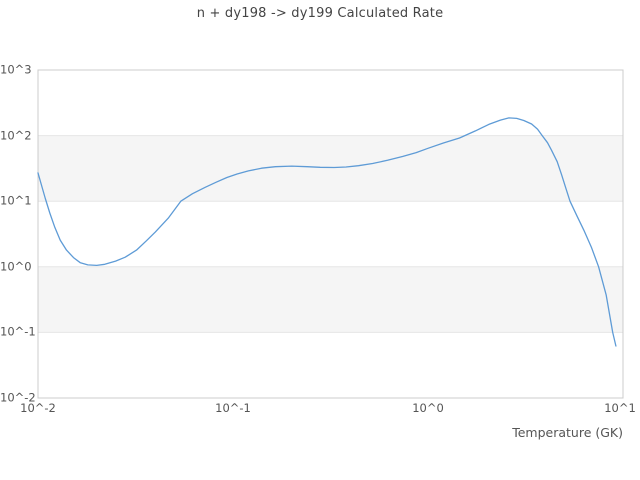  I want to click on x-tick-label: 10^-2, so click(38, 408).